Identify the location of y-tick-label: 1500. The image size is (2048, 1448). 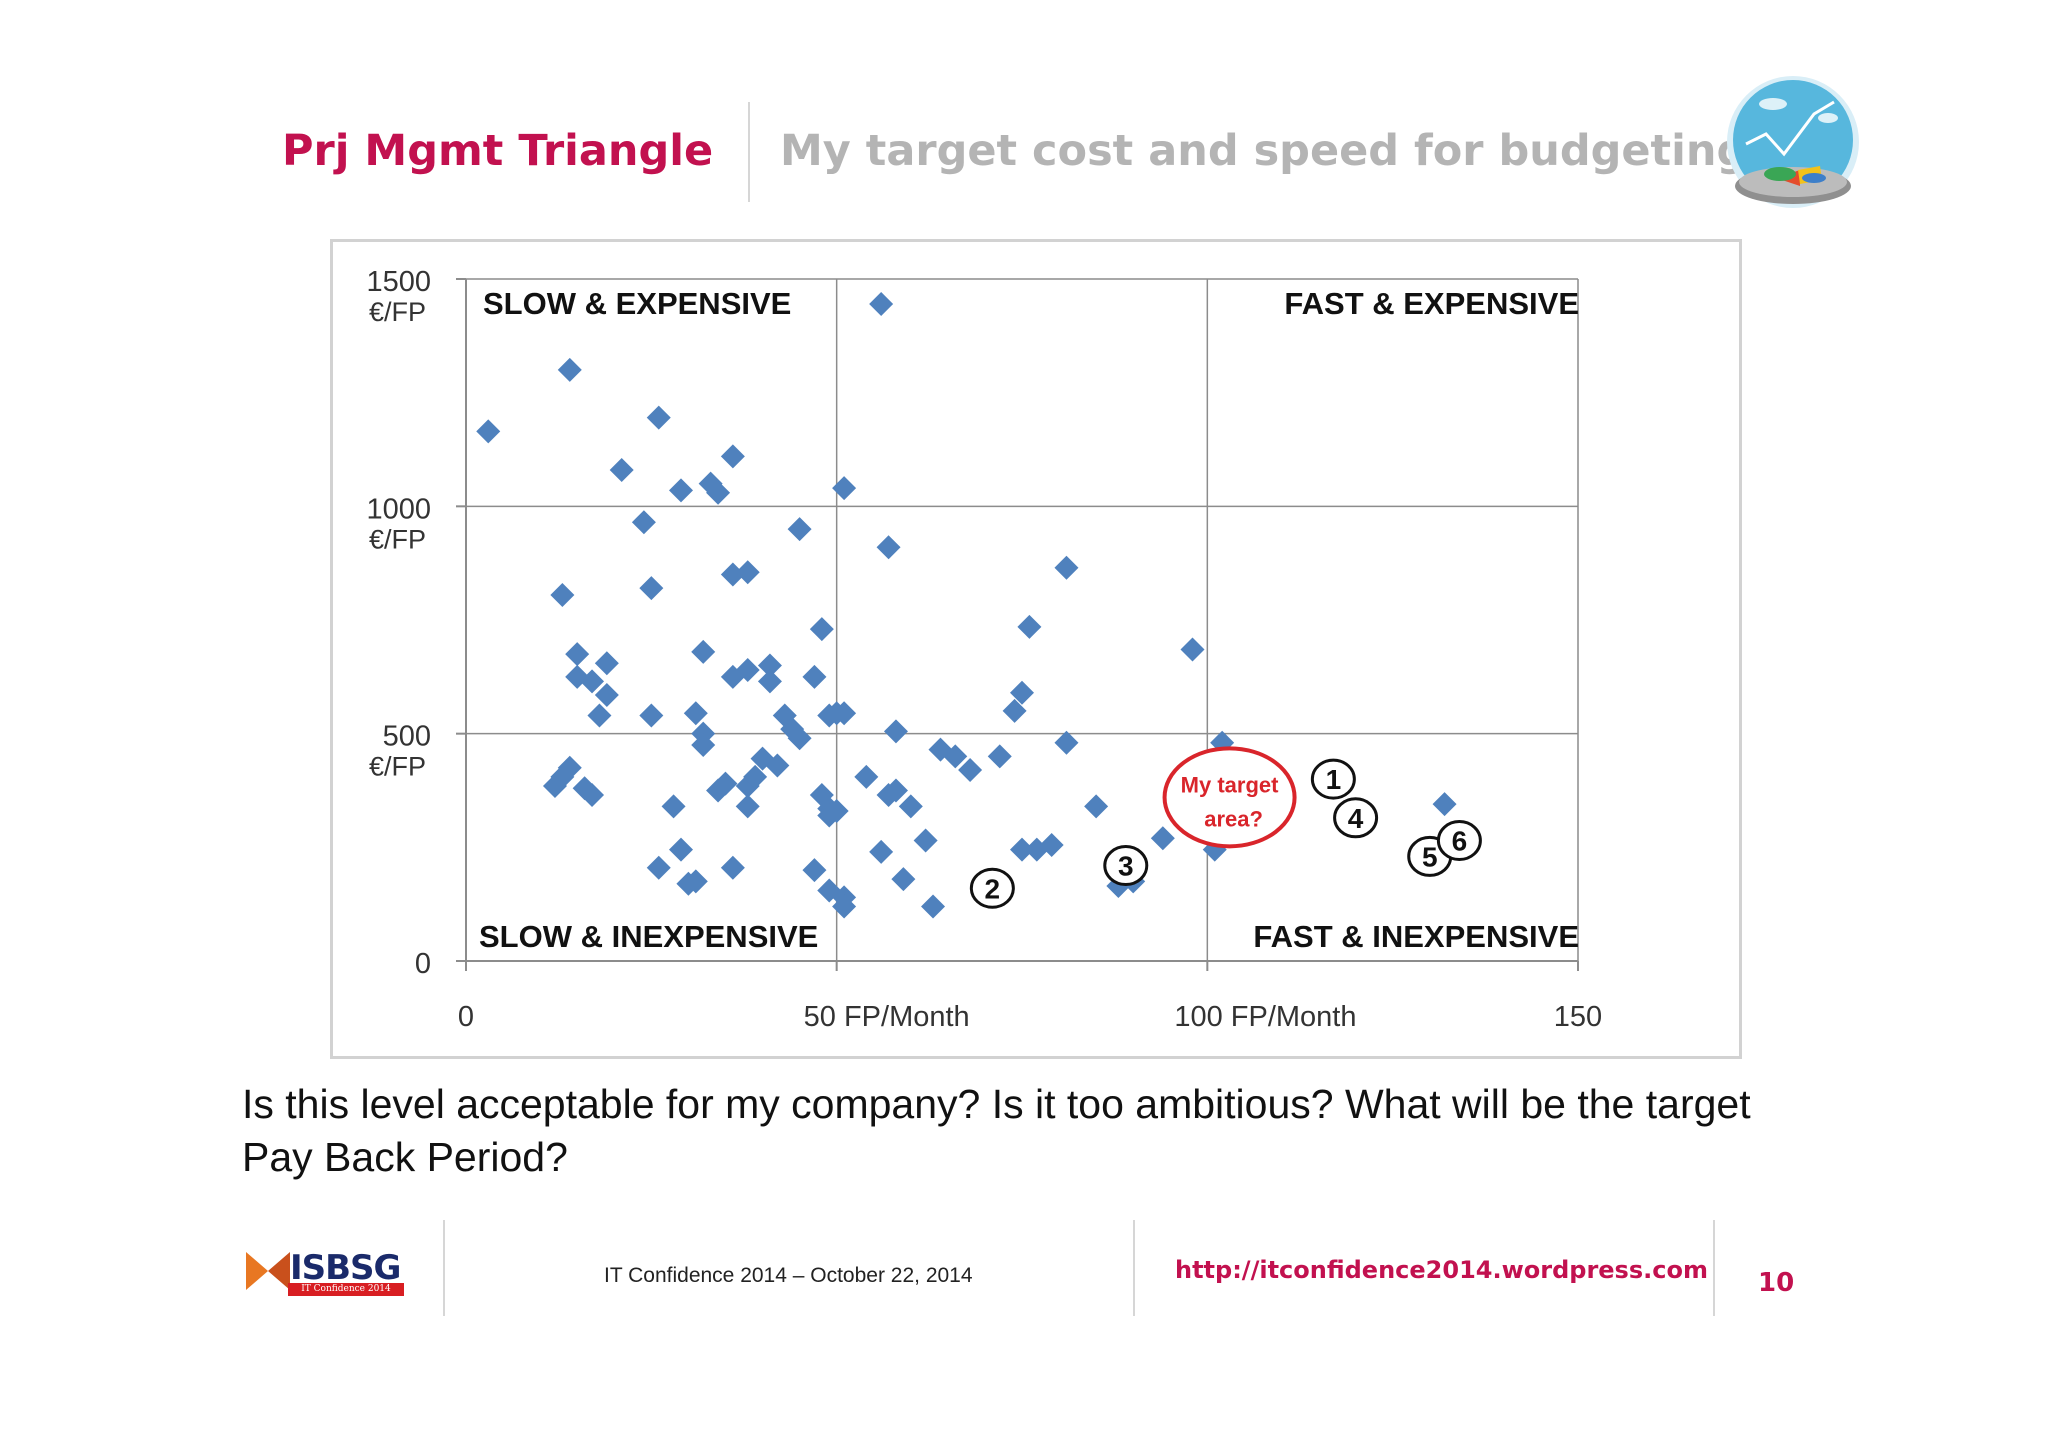
(398, 282).